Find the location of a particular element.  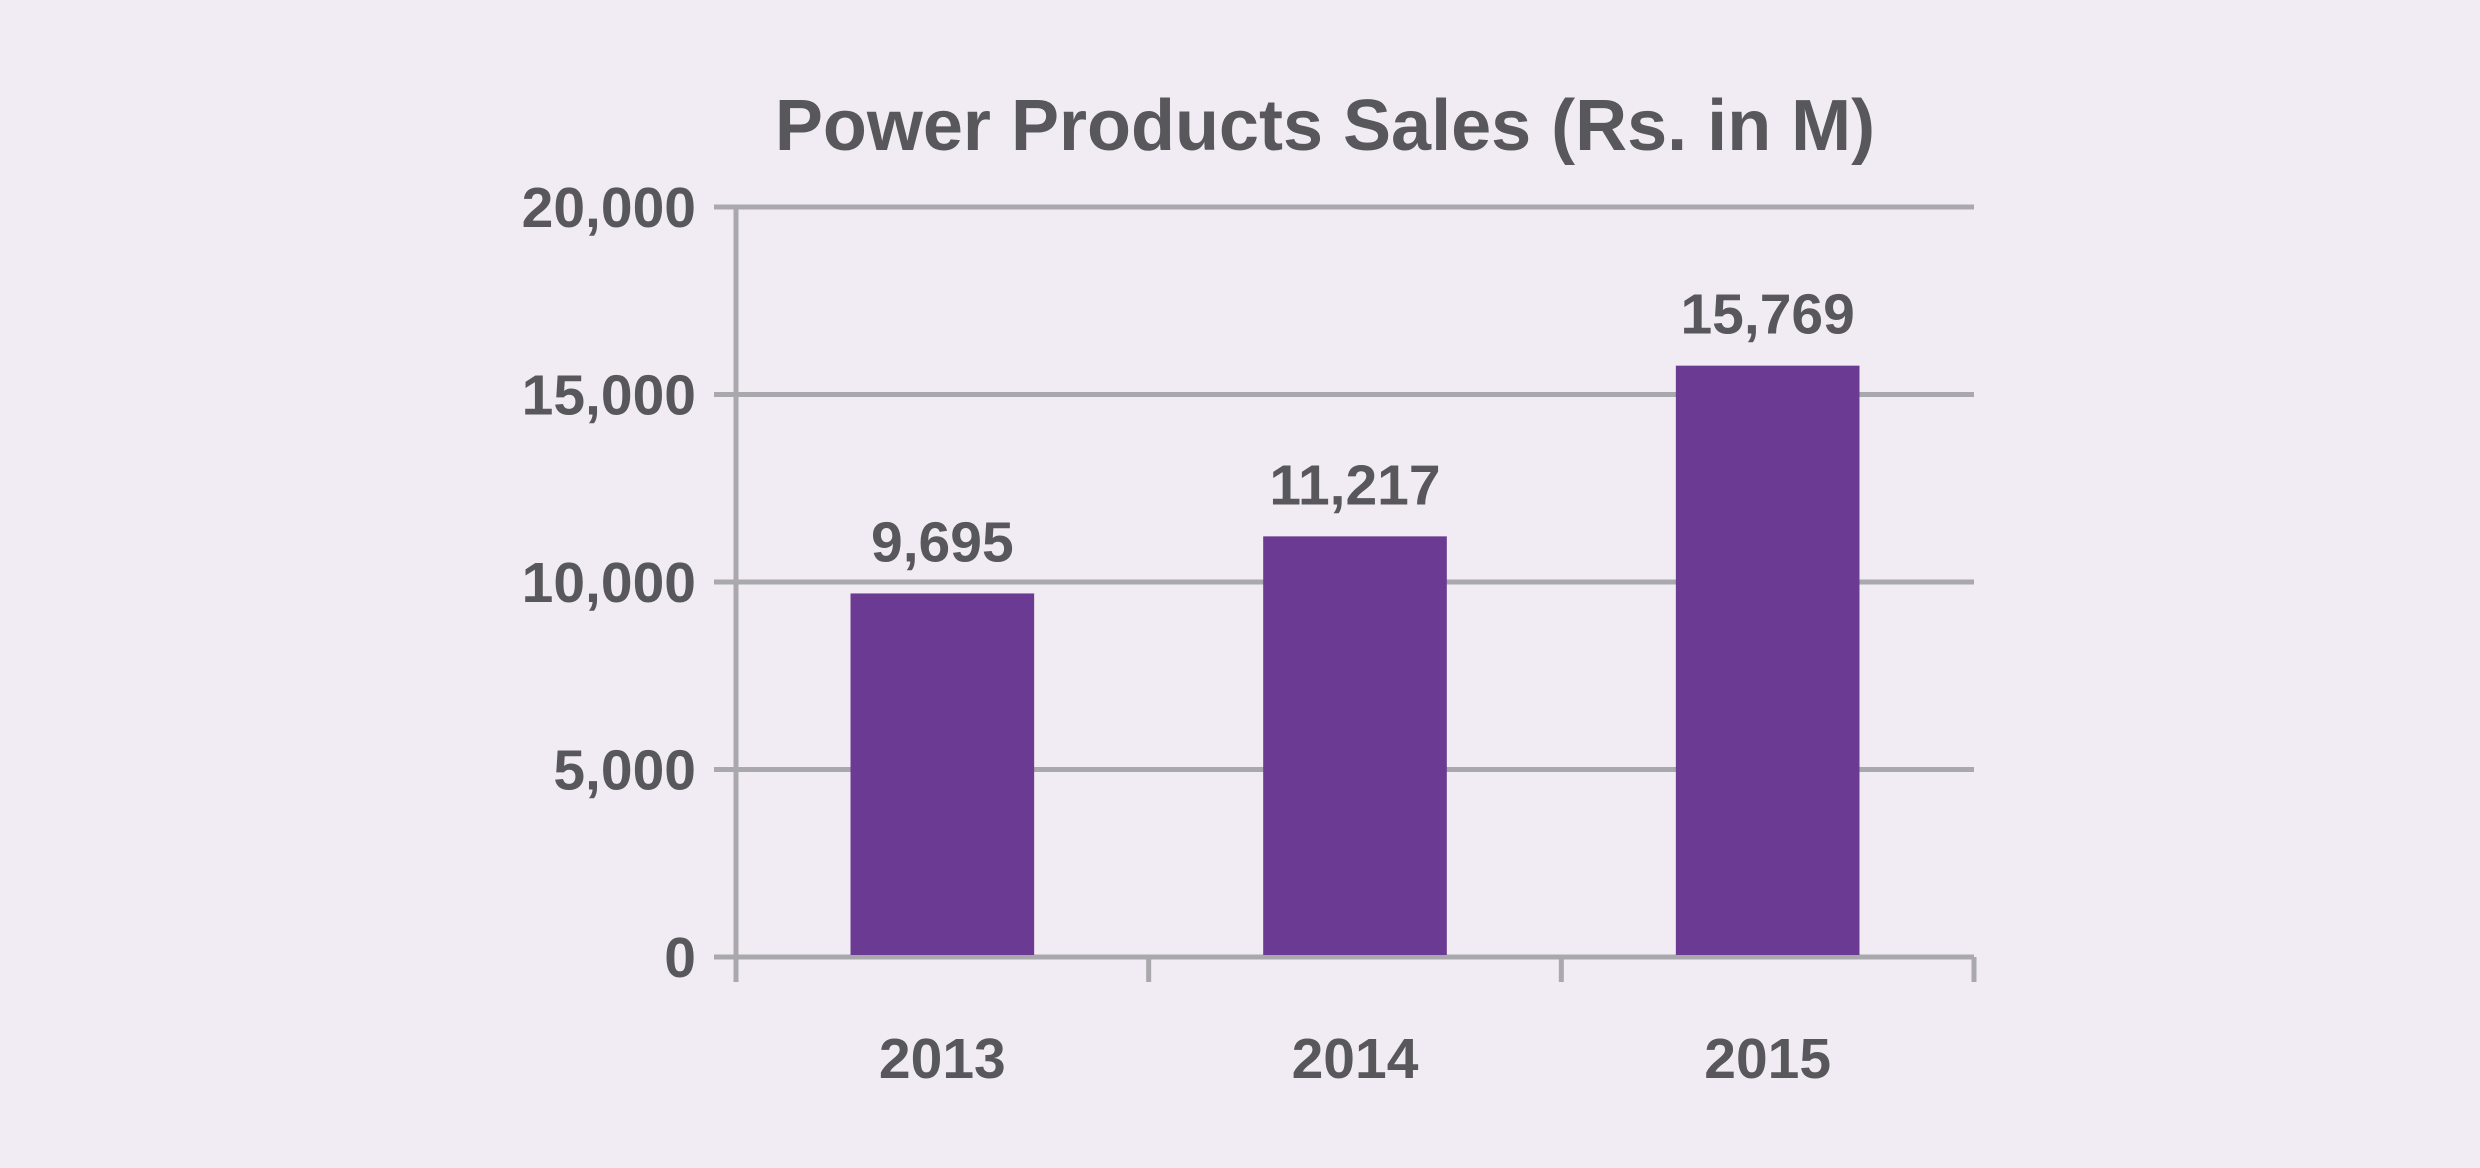

bar-2015 is located at coordinates (1767, 660).